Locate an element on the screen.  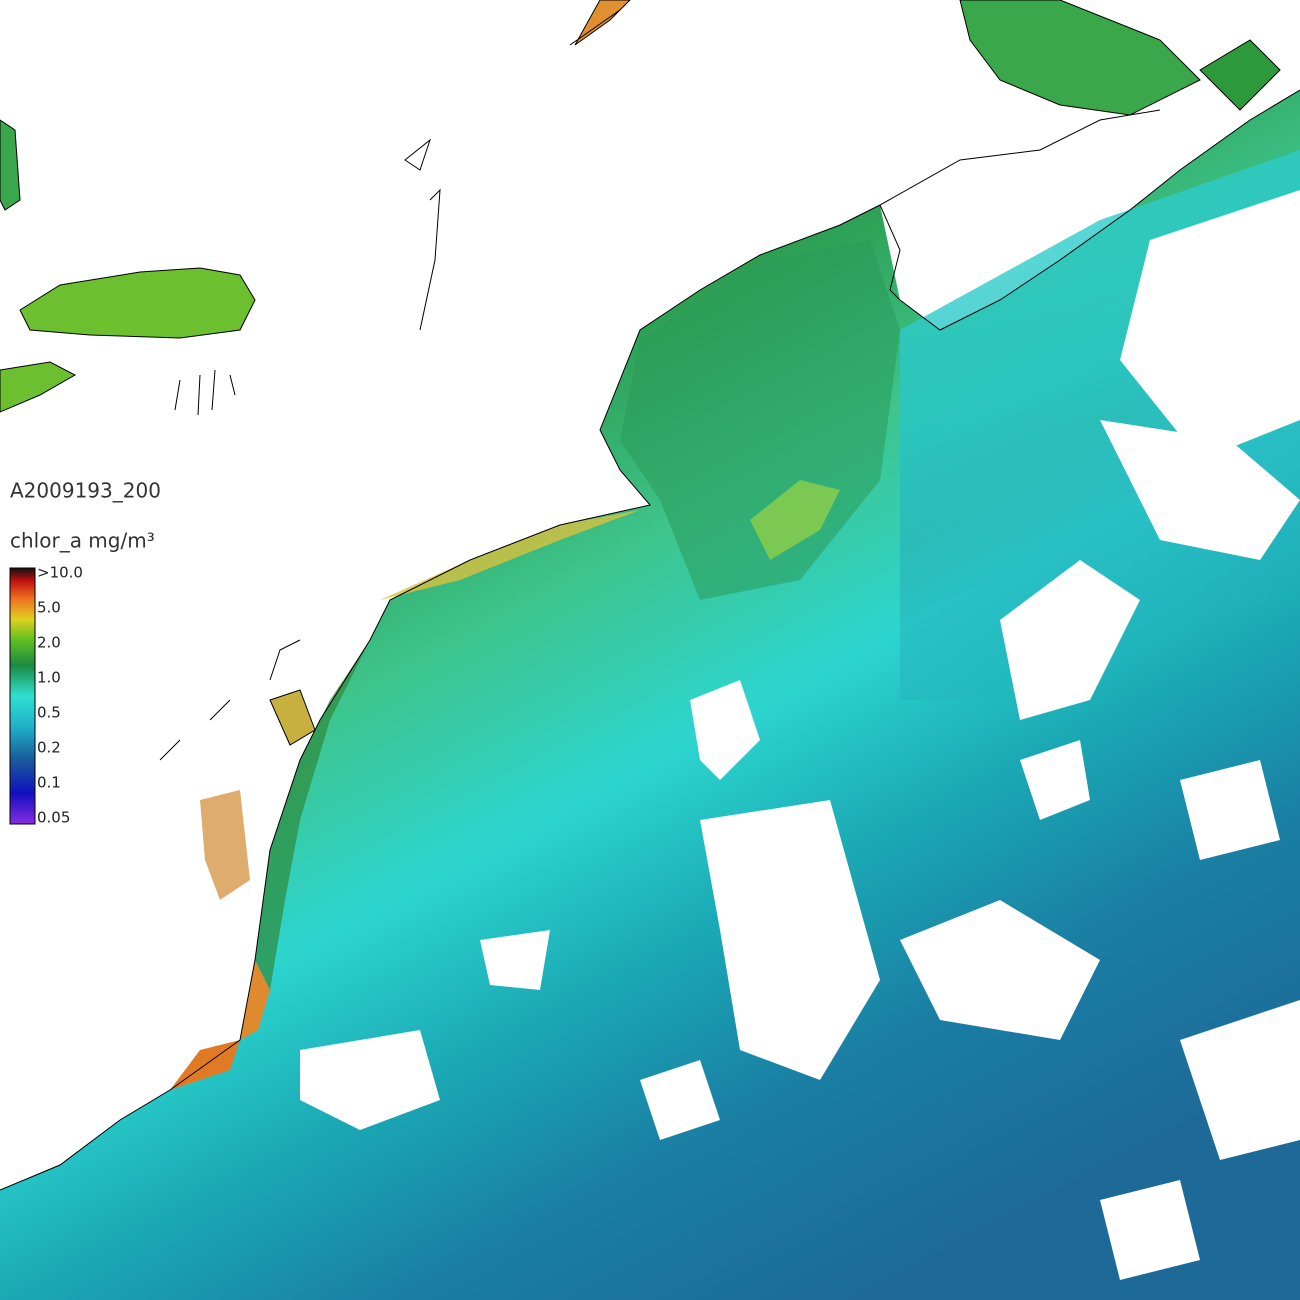
colorbar is located at coordinates (22, 696).